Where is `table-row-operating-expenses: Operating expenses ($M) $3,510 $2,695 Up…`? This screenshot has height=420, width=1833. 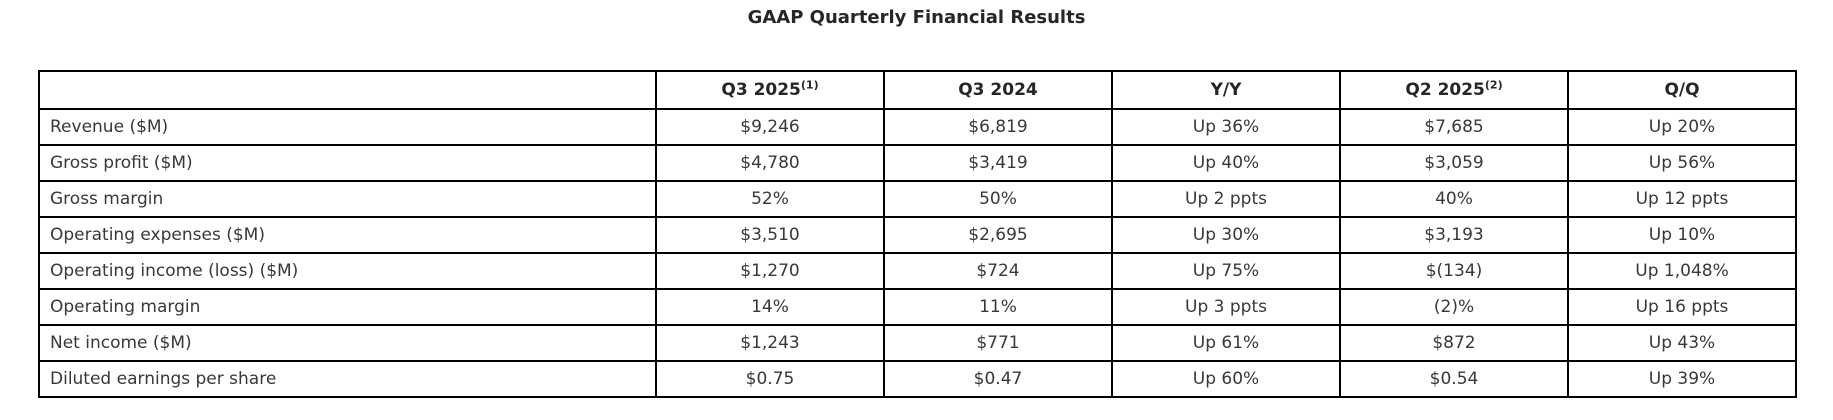 table-row-operating-expenses: Operating expenses ($M) $3,510 $2,695 Up… is located at coordinates (917, 235).